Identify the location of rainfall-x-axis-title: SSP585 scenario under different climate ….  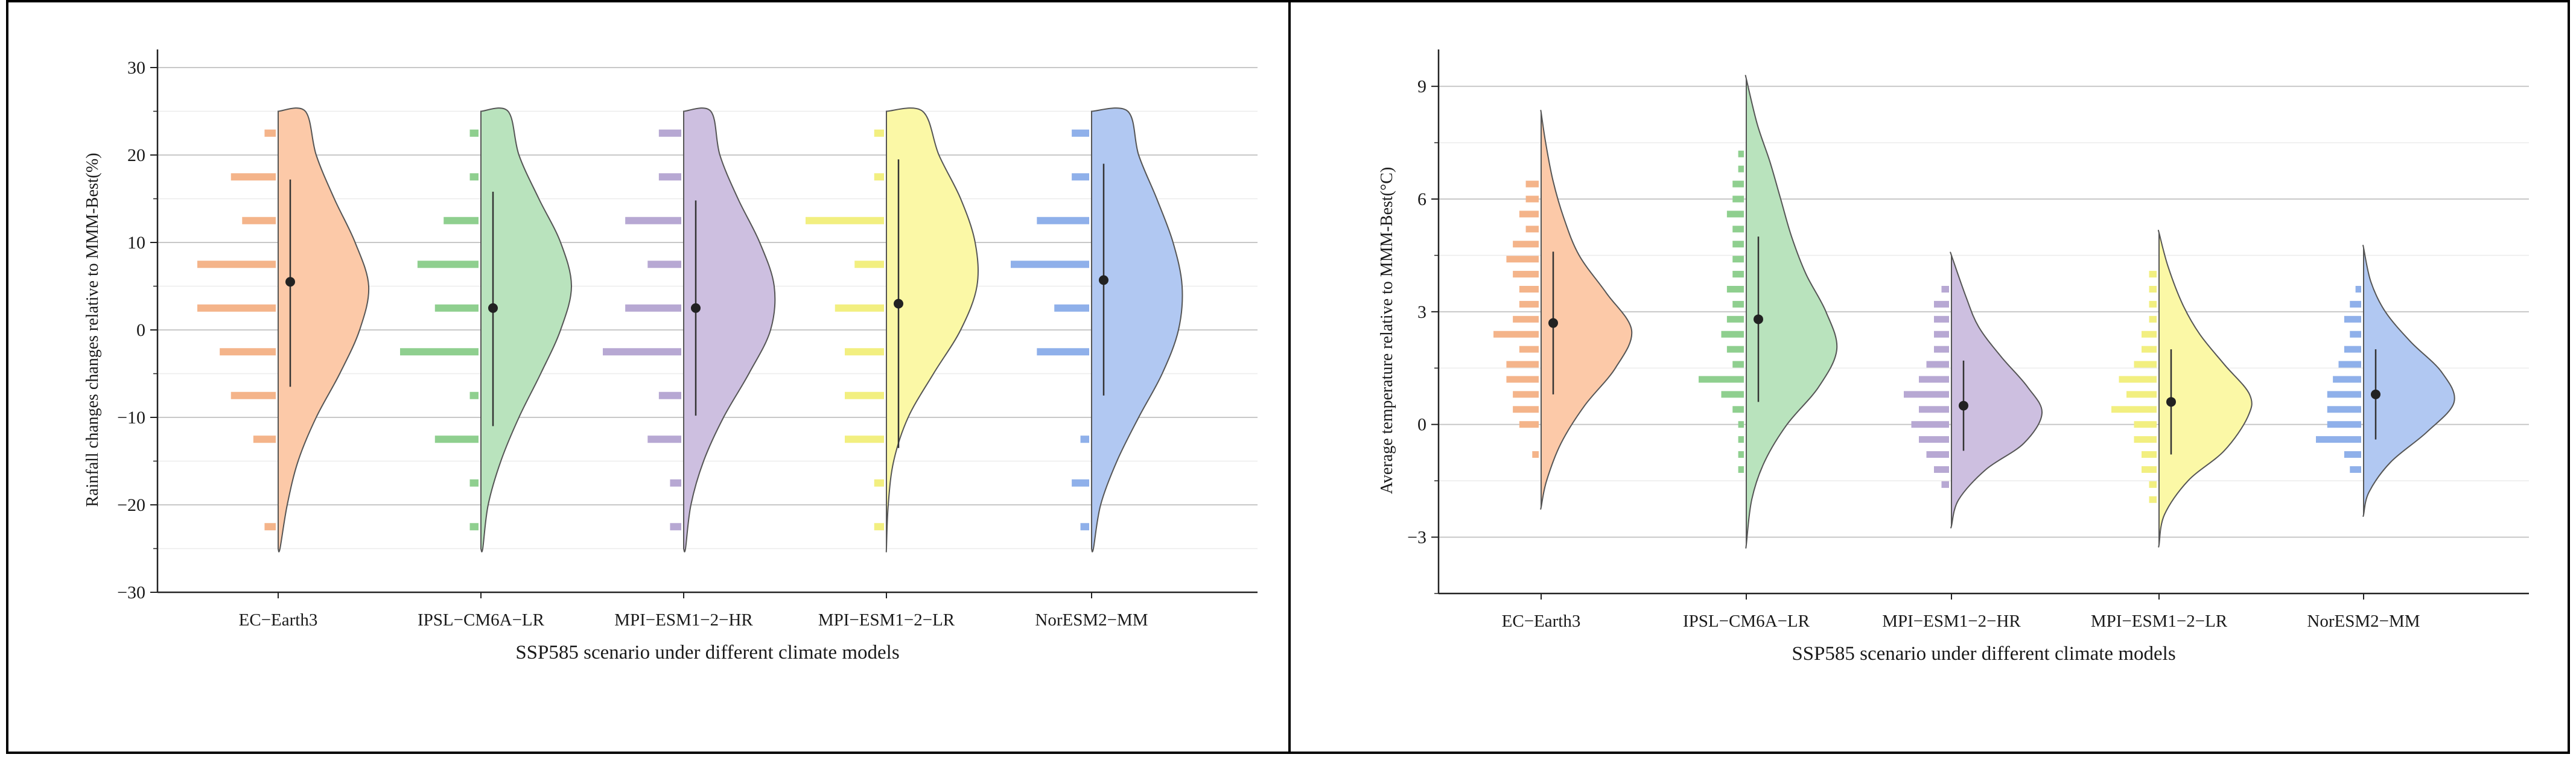
(707, 652).